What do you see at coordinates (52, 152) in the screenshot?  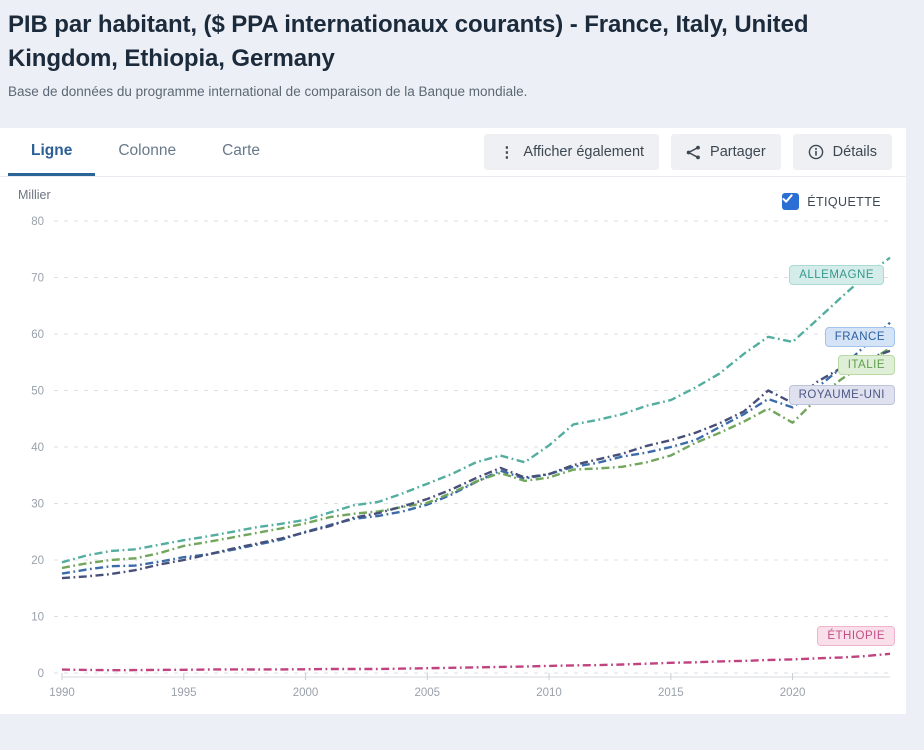 I see `tab-ligne: Ligne` at bounding box center [52, 152].